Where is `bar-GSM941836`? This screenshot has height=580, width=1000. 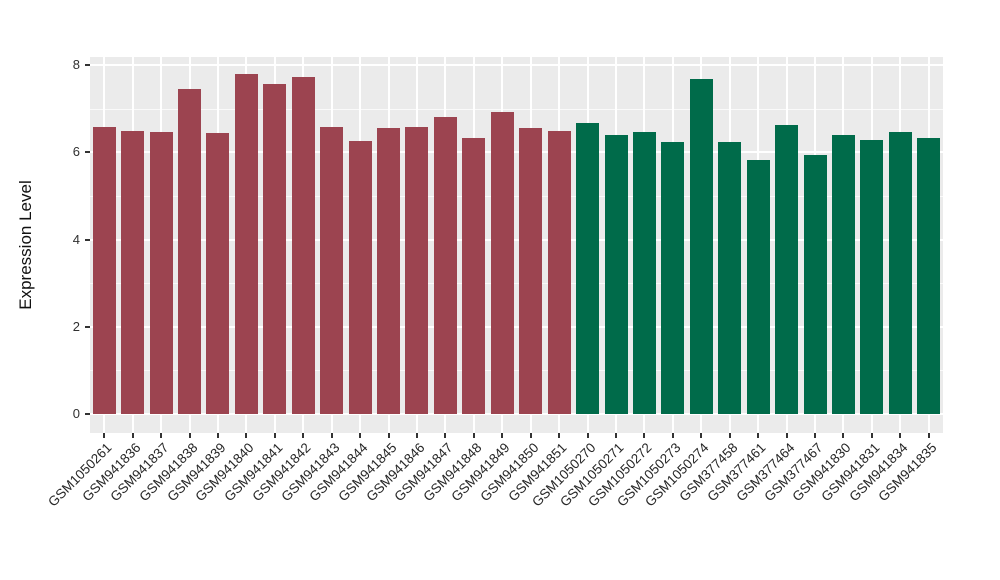 bar-GSM941836 is located at coordinates (133, 272).